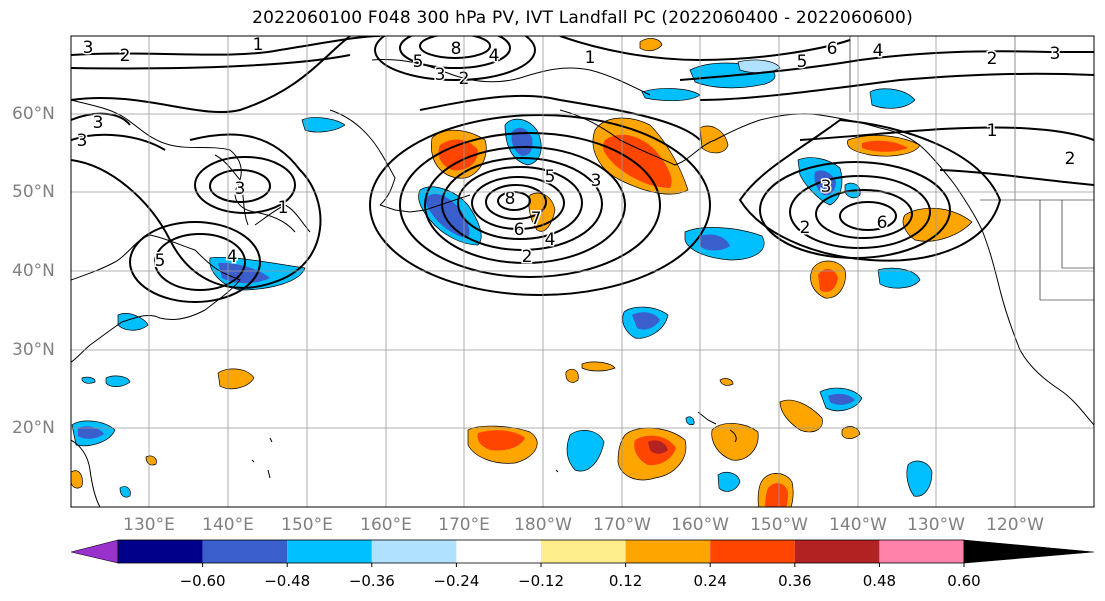 This screenshot has height=601, width=1105. Describe the element at coordinates (307, 525) in the screenshot. I see `lon-label: 150°E` at that location.